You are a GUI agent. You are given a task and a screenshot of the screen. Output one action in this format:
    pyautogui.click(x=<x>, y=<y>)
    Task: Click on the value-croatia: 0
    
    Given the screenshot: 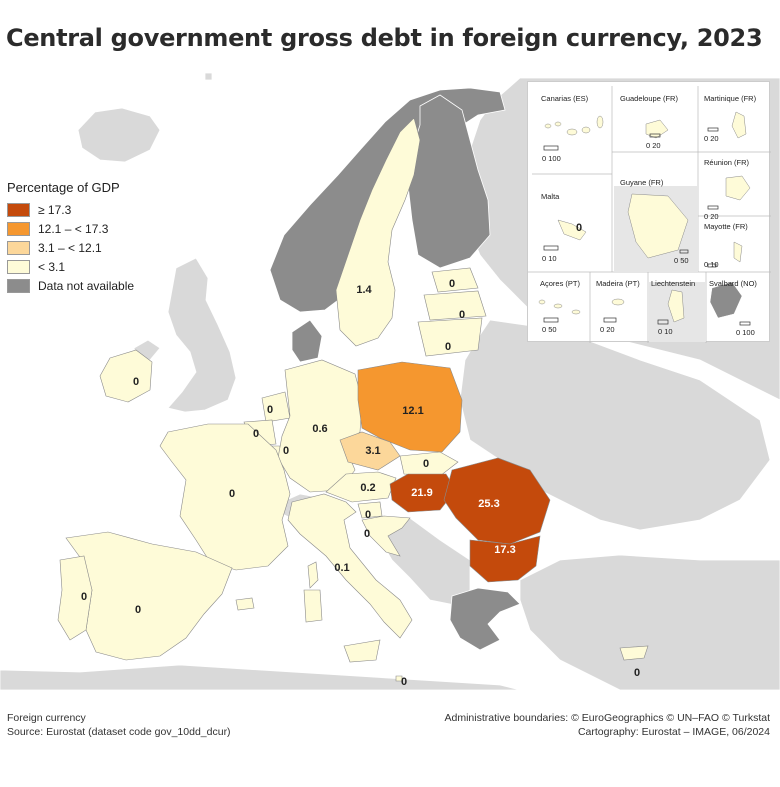 What is the action you would take?
    pyautogui.click(x=367, y=534)
    